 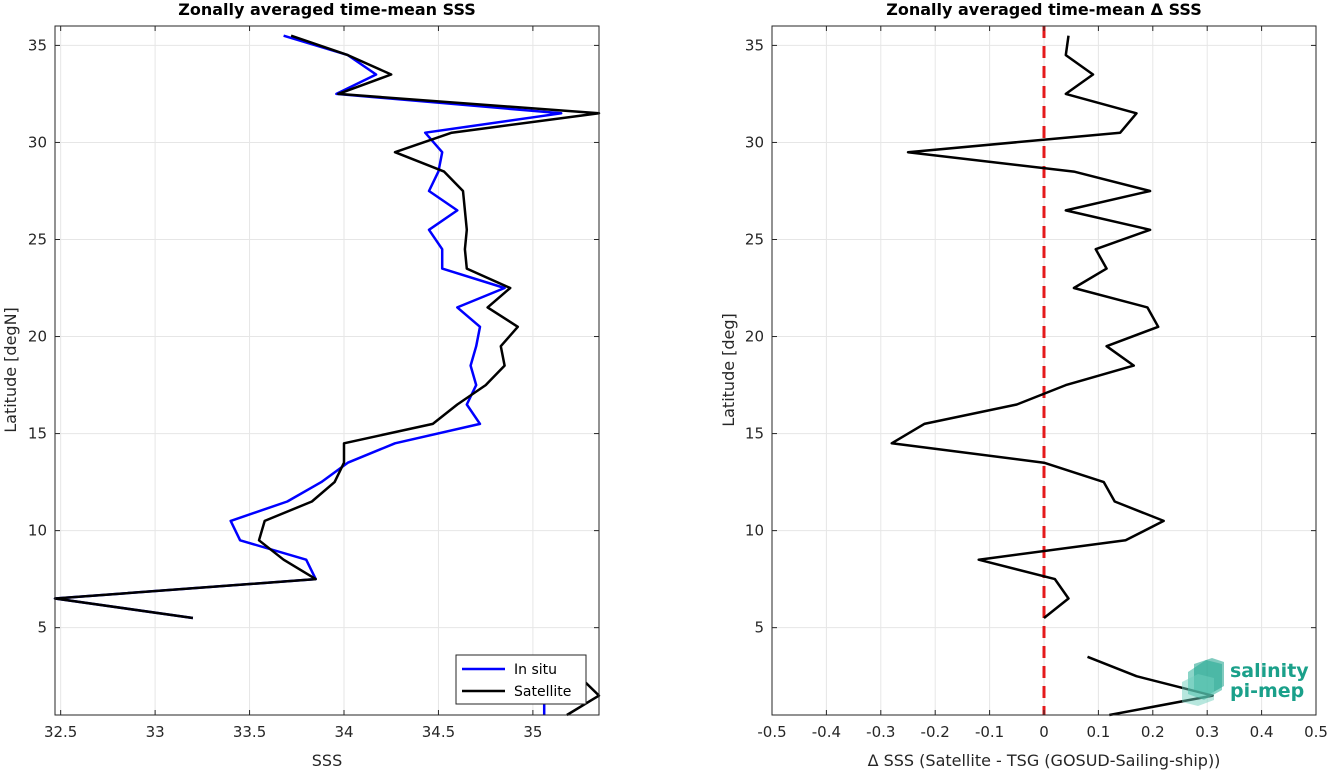 I want to click on sss-y-tick-label: 25, so click(x=37, y=239).